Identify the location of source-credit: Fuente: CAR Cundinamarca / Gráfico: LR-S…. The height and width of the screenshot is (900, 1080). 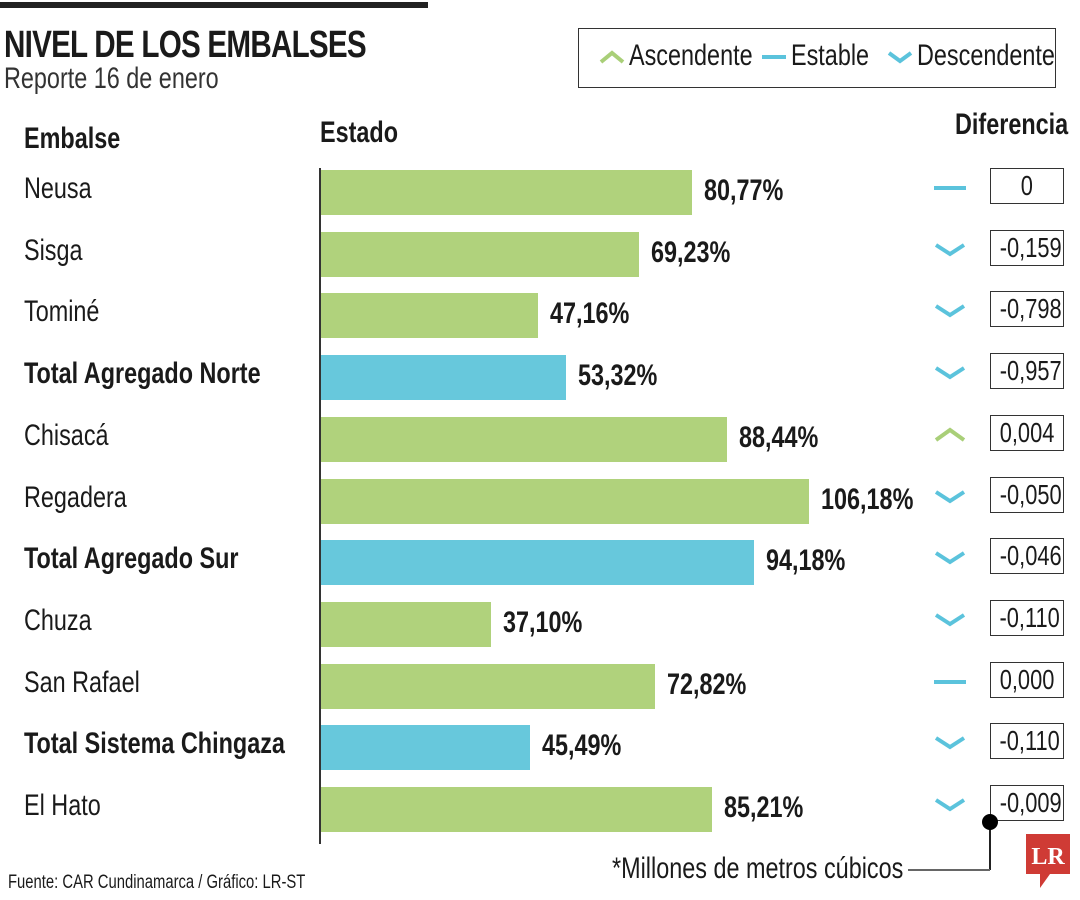
(198, 883).